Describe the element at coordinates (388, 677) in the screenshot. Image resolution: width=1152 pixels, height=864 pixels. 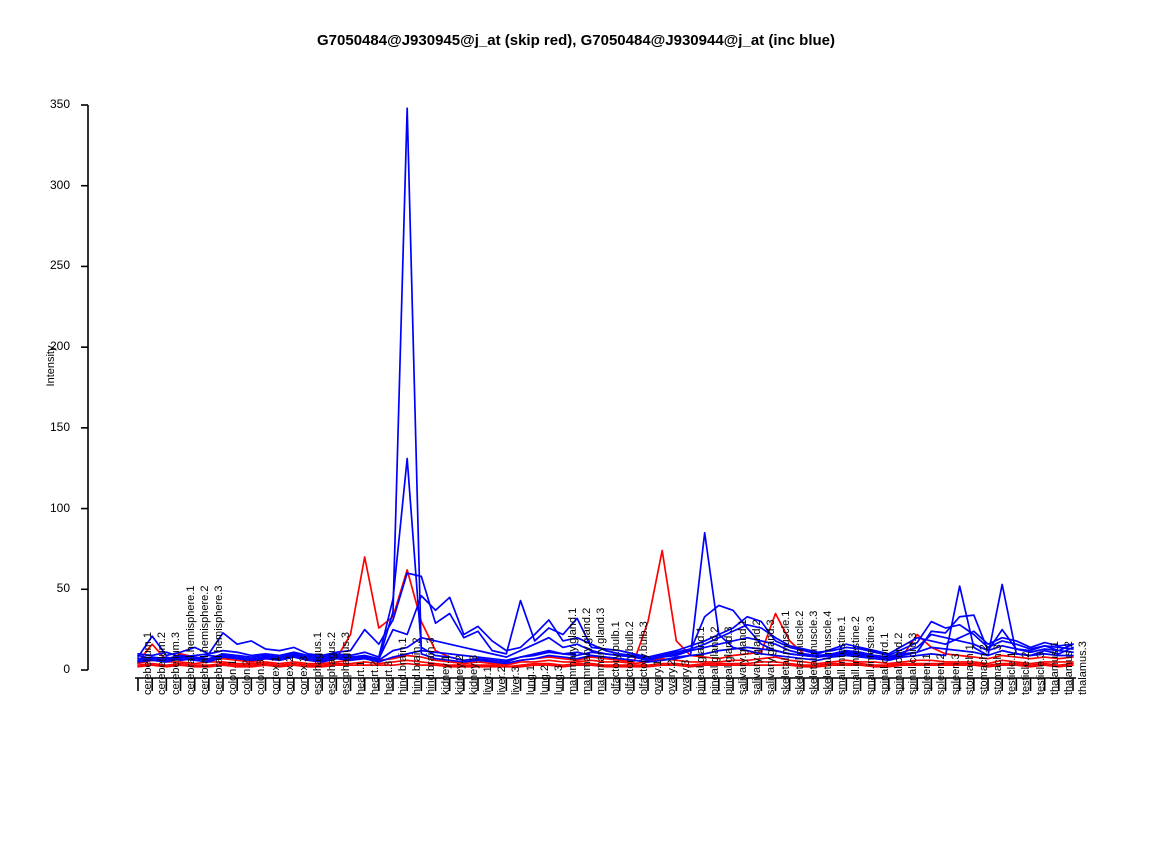
I see `x-tick-label: heart.3` at that location.